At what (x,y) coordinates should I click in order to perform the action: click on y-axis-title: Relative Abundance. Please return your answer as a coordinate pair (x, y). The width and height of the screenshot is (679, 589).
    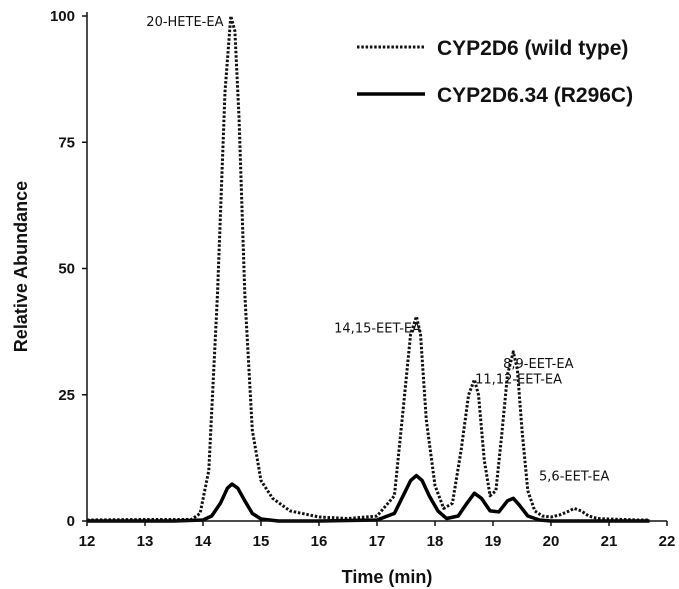
    Looking at the image, I should click on (21, 266).